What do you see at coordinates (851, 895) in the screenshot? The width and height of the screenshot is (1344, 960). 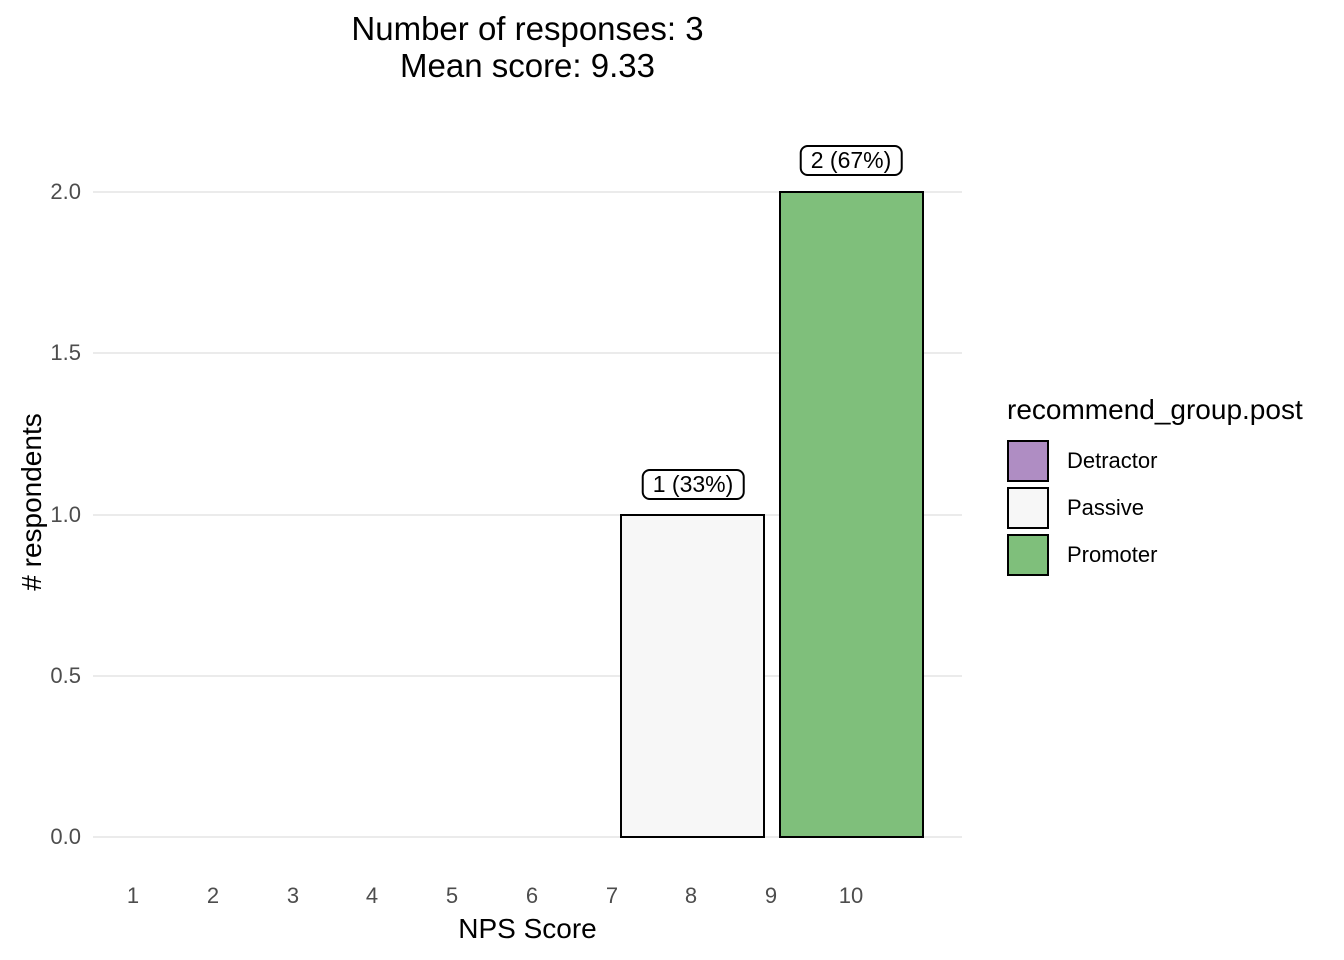 I see `x-tick-10: 10` at bounding box center [851, 895].